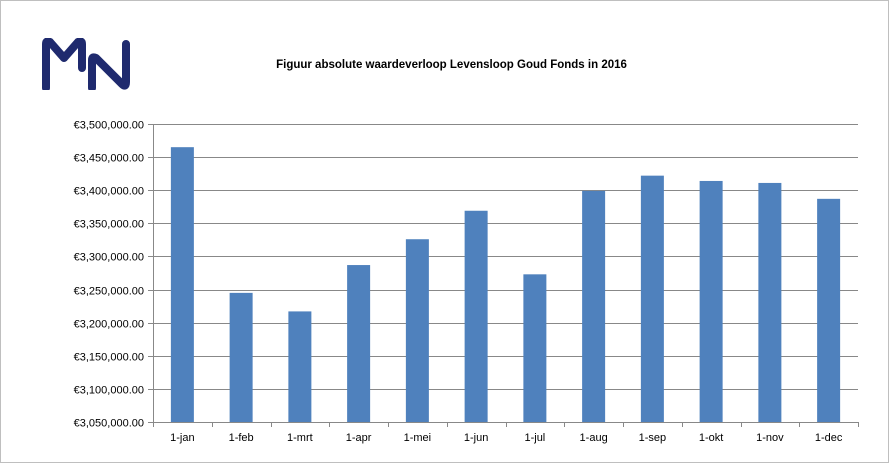 Image resolution: width=889 pixels, height=463 pixels. Describe the element at coordinates (109, 159) in the screenshot. I see `y-tick-label: €3,450,000.00` at that location.